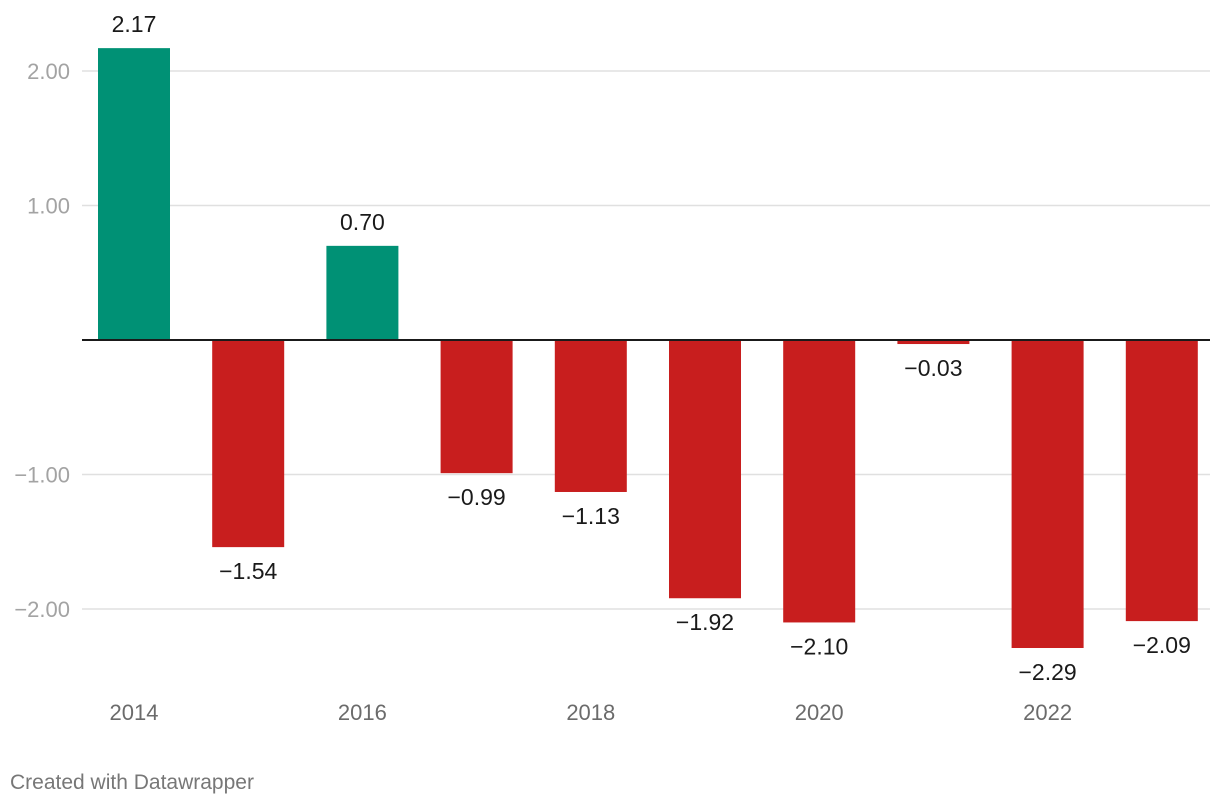  I want to click on bar-2014, so click(134, 194).